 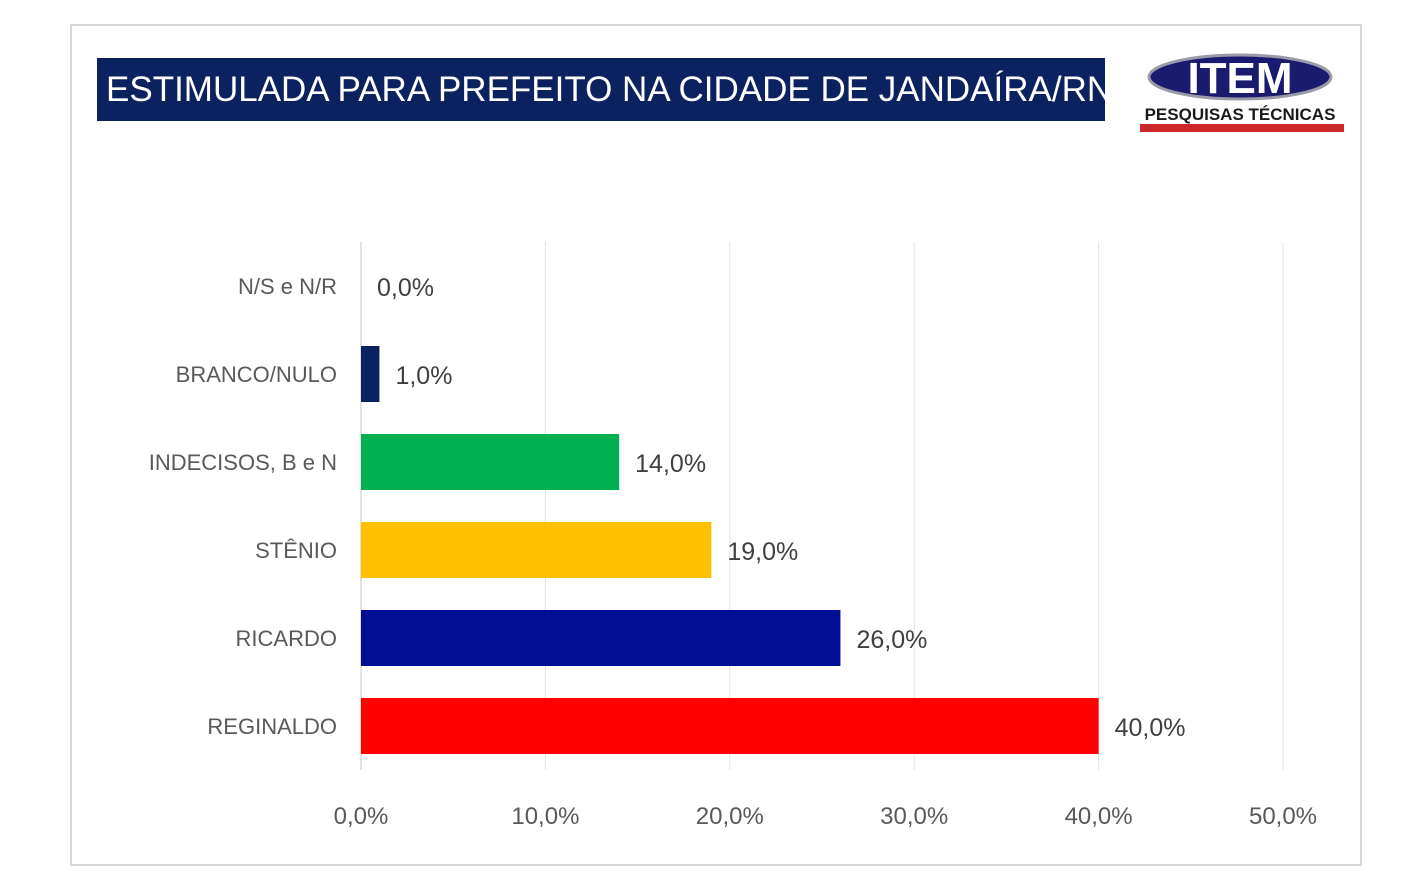 What do you see at coordinates (423, 376) in the screenshot?
I see `data-label: 1,0%` at bounding box center [423, 376].